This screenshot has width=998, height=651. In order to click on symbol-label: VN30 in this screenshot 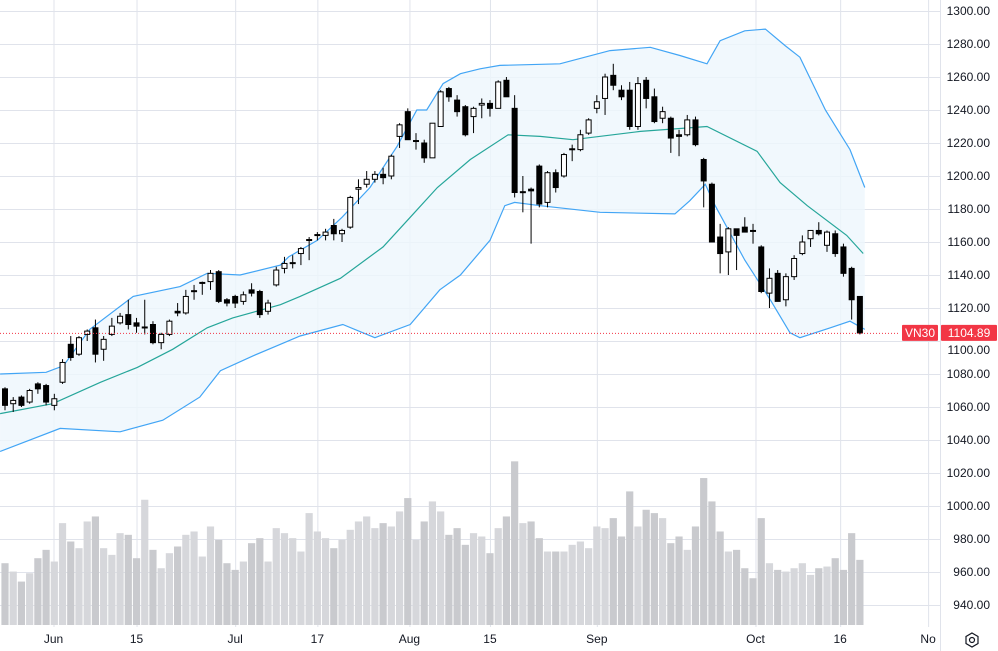, I will do `click(920, 333)`.